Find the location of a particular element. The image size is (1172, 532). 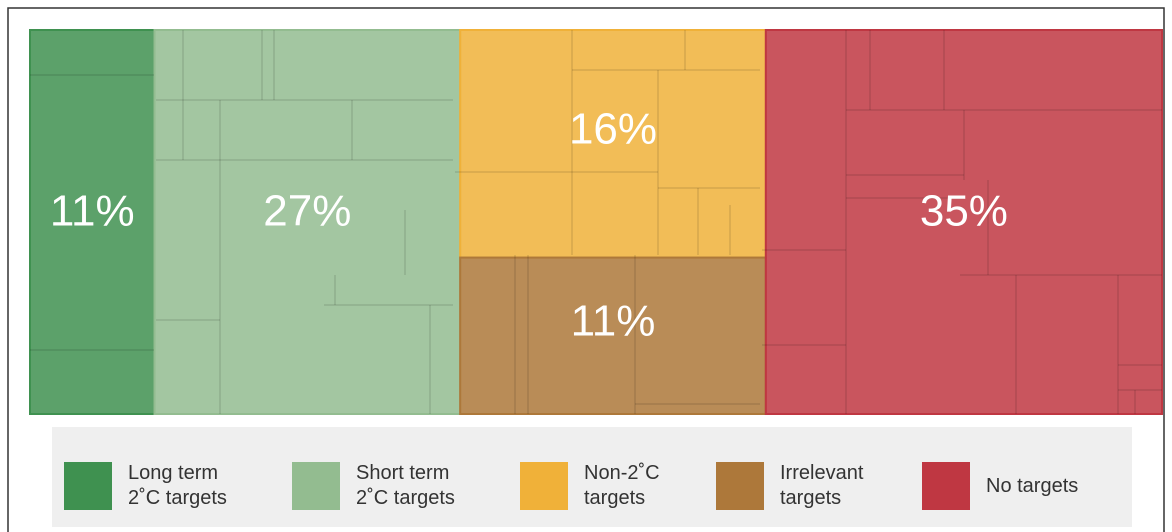

legend-label: No targets is located at coordinates (1032, 485).